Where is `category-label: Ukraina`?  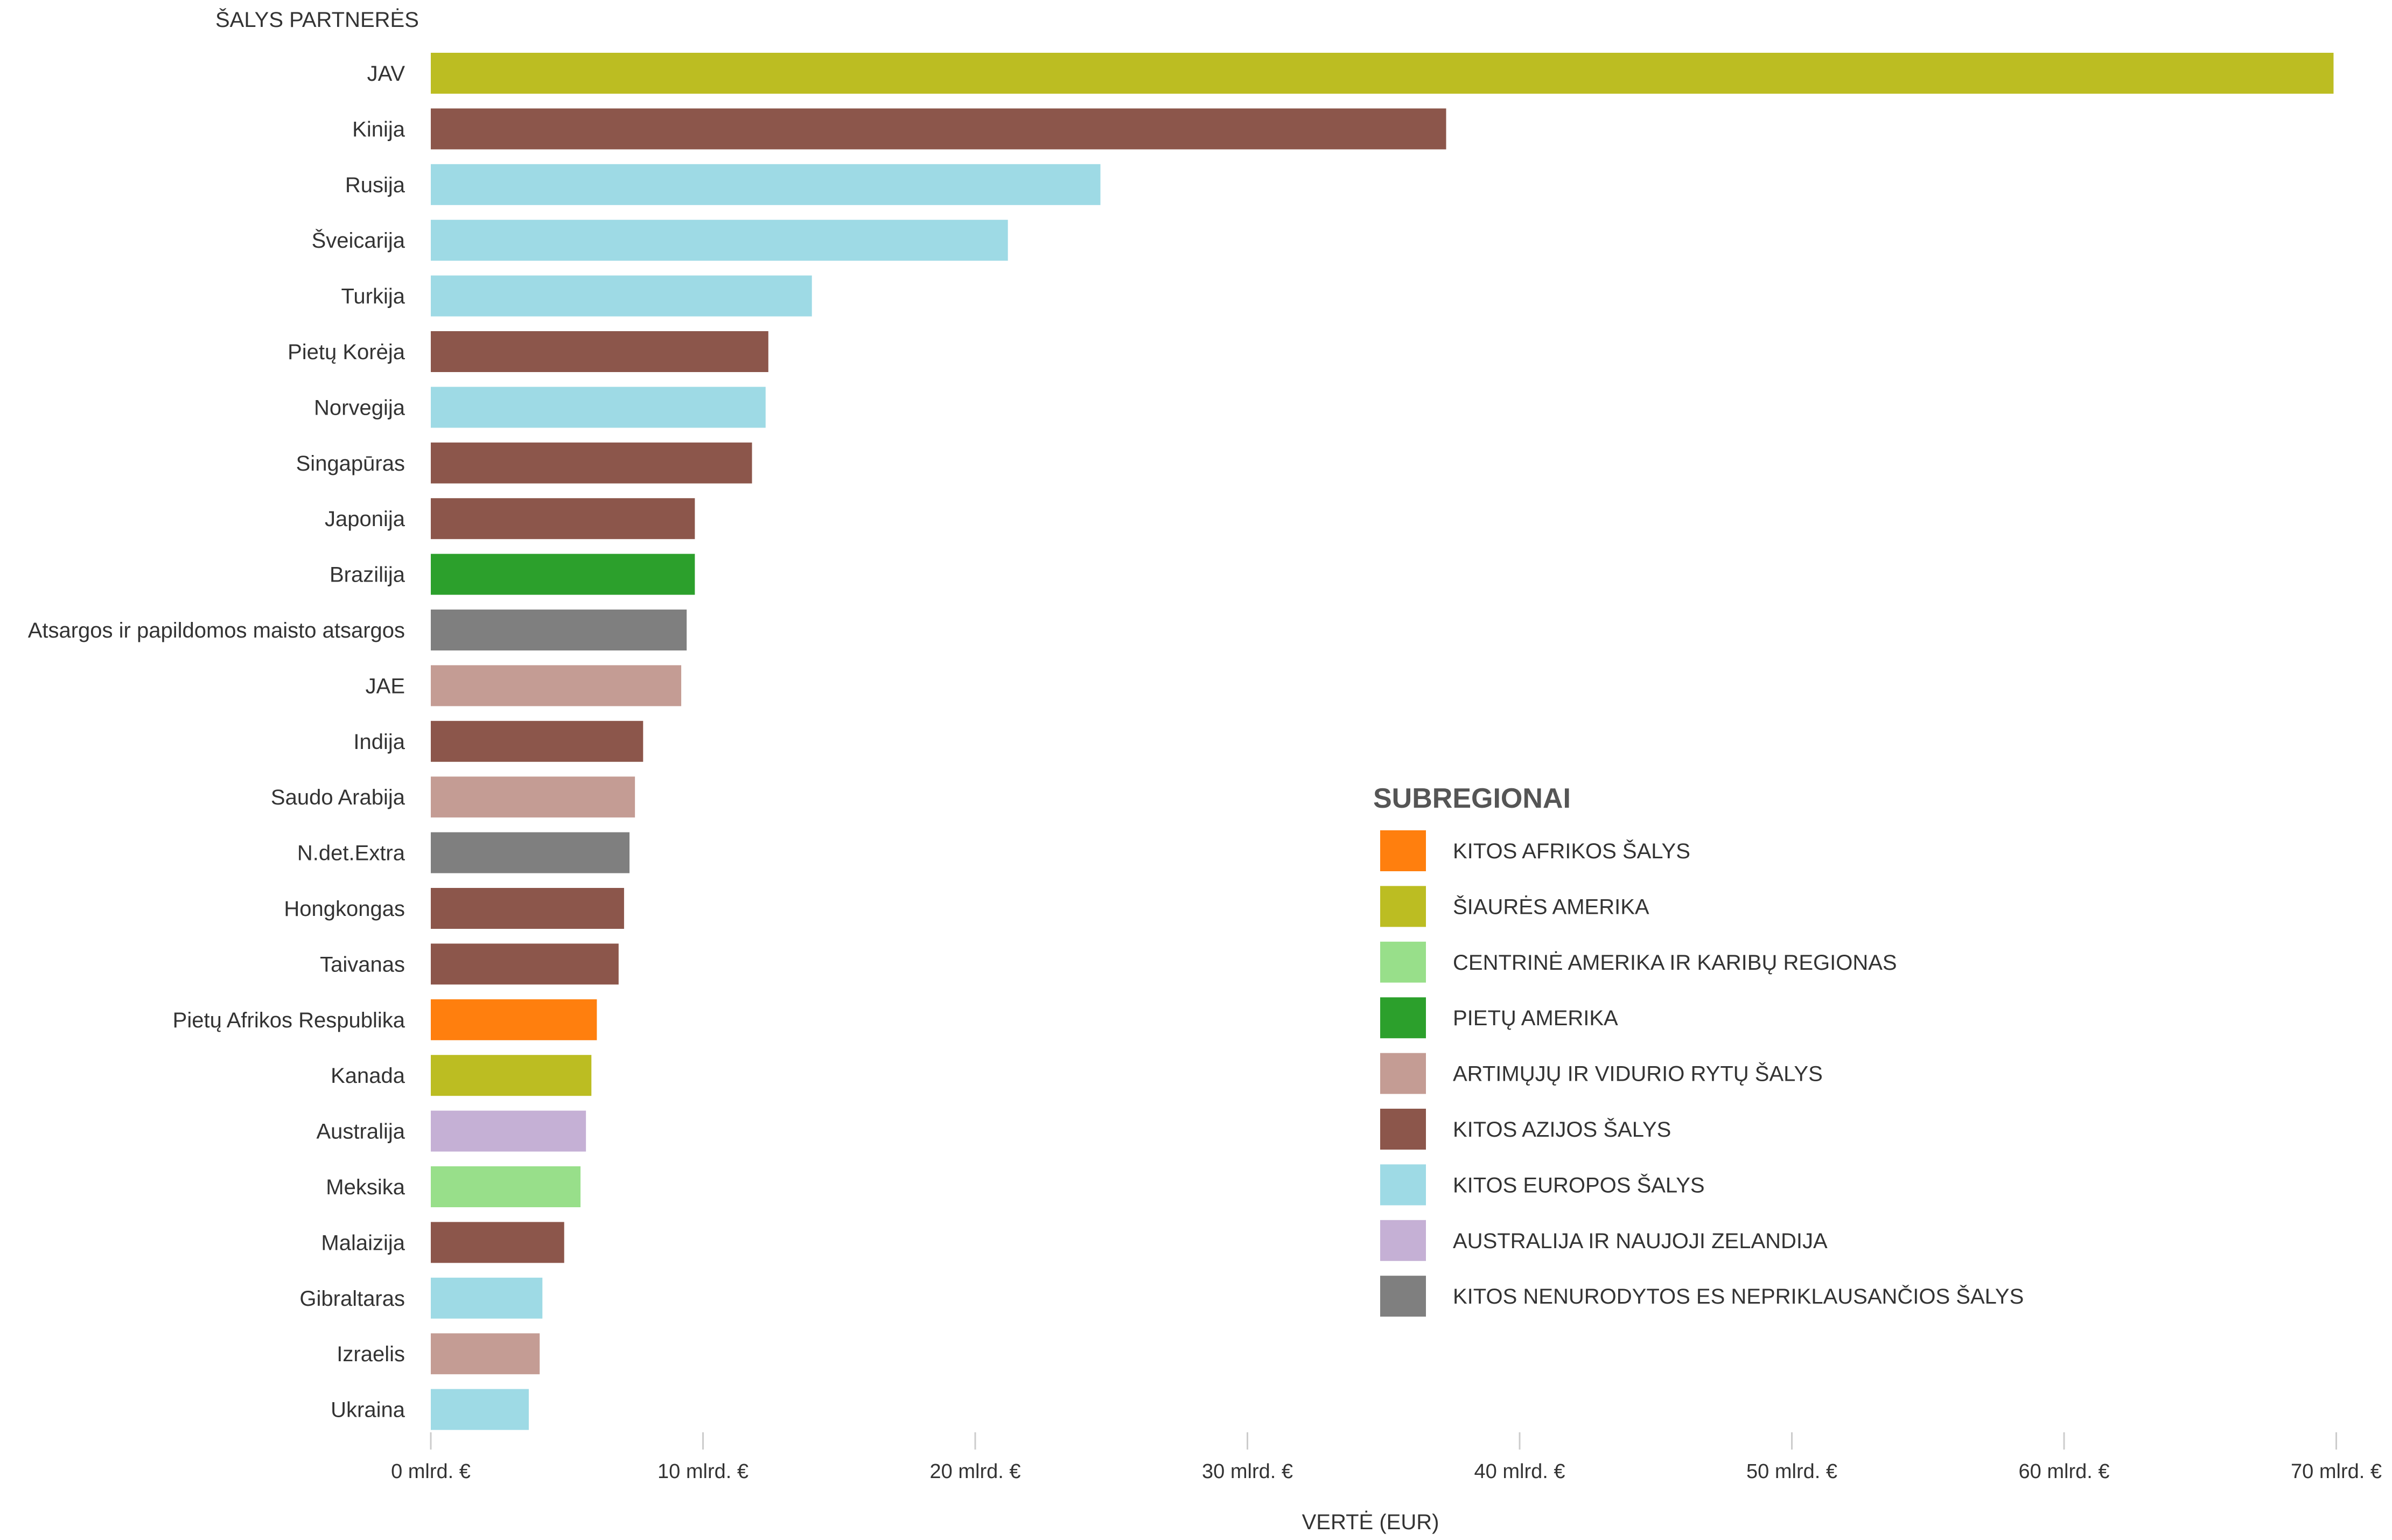 category-label: Ukraina is located at coordinates (368, 1410).